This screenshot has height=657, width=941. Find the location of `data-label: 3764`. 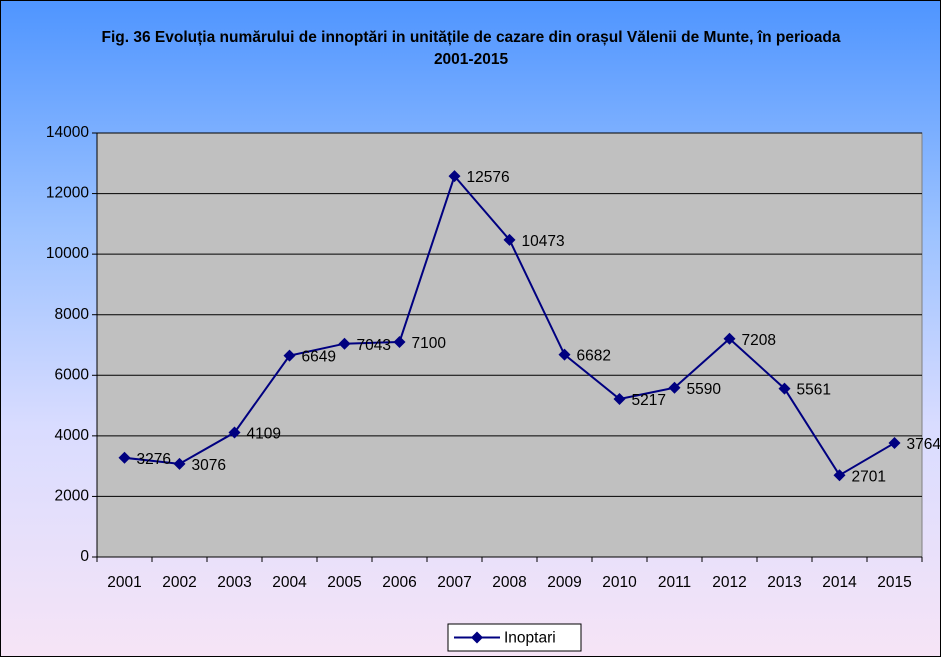

data-label: 3764 is located at coordinates (924, 444).